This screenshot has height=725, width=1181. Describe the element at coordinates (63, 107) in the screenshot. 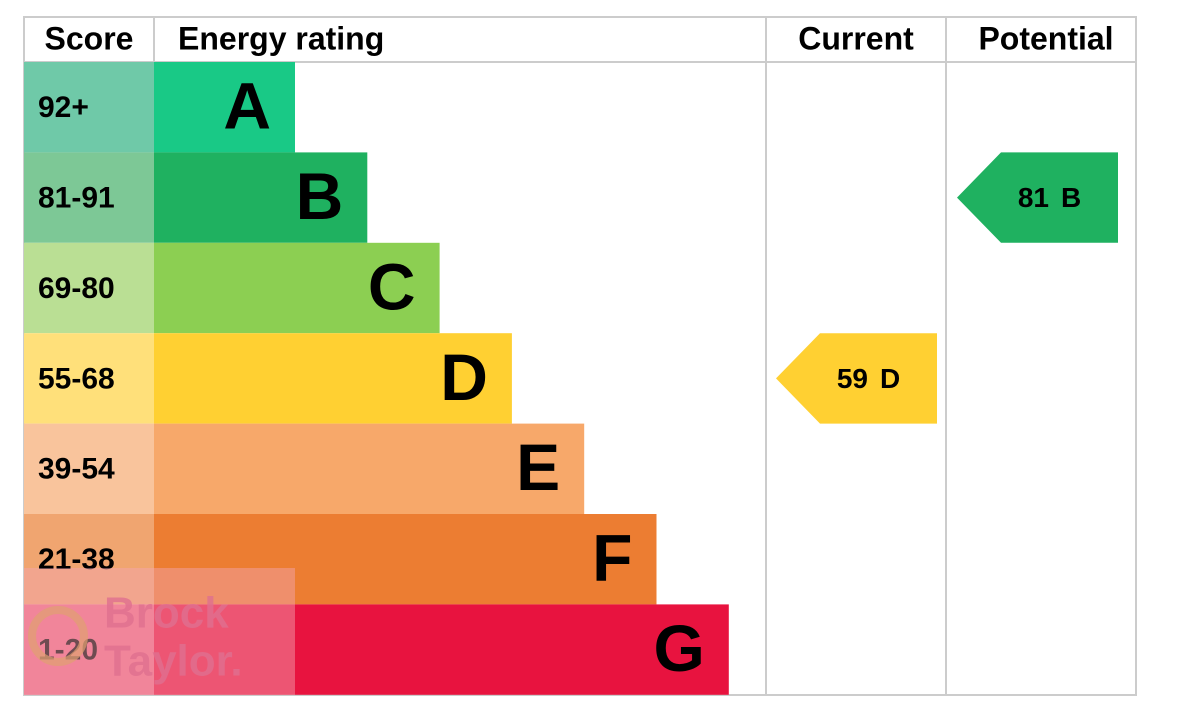

I see `band-score: 92+` at that location.